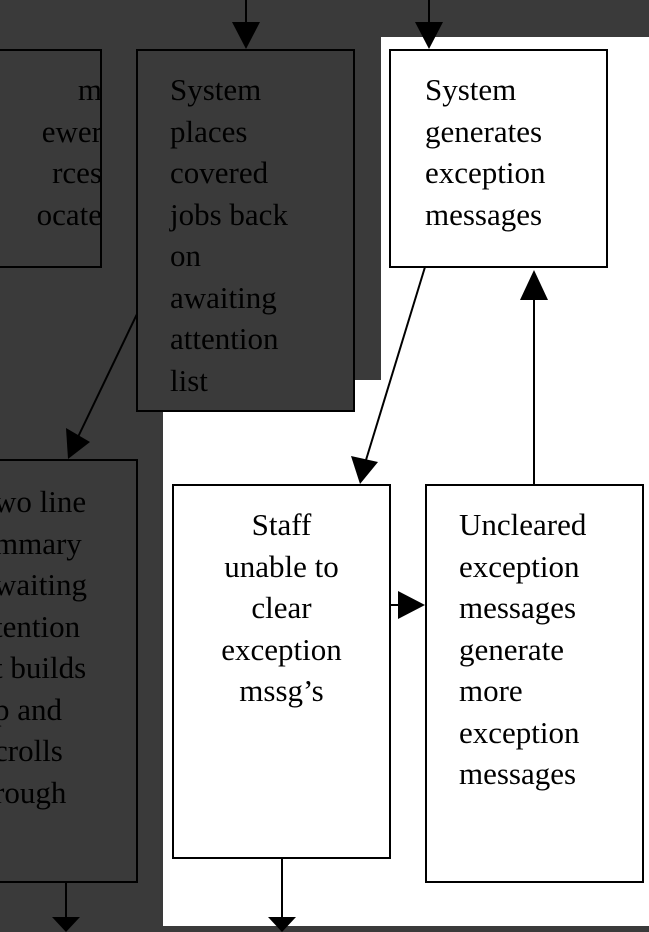 This screenshot has height=932, width=649. What do you see at coordinates (66, 924) in the screenshot?
I see `arrowhead-below-left` at bounding box center [66, 924].